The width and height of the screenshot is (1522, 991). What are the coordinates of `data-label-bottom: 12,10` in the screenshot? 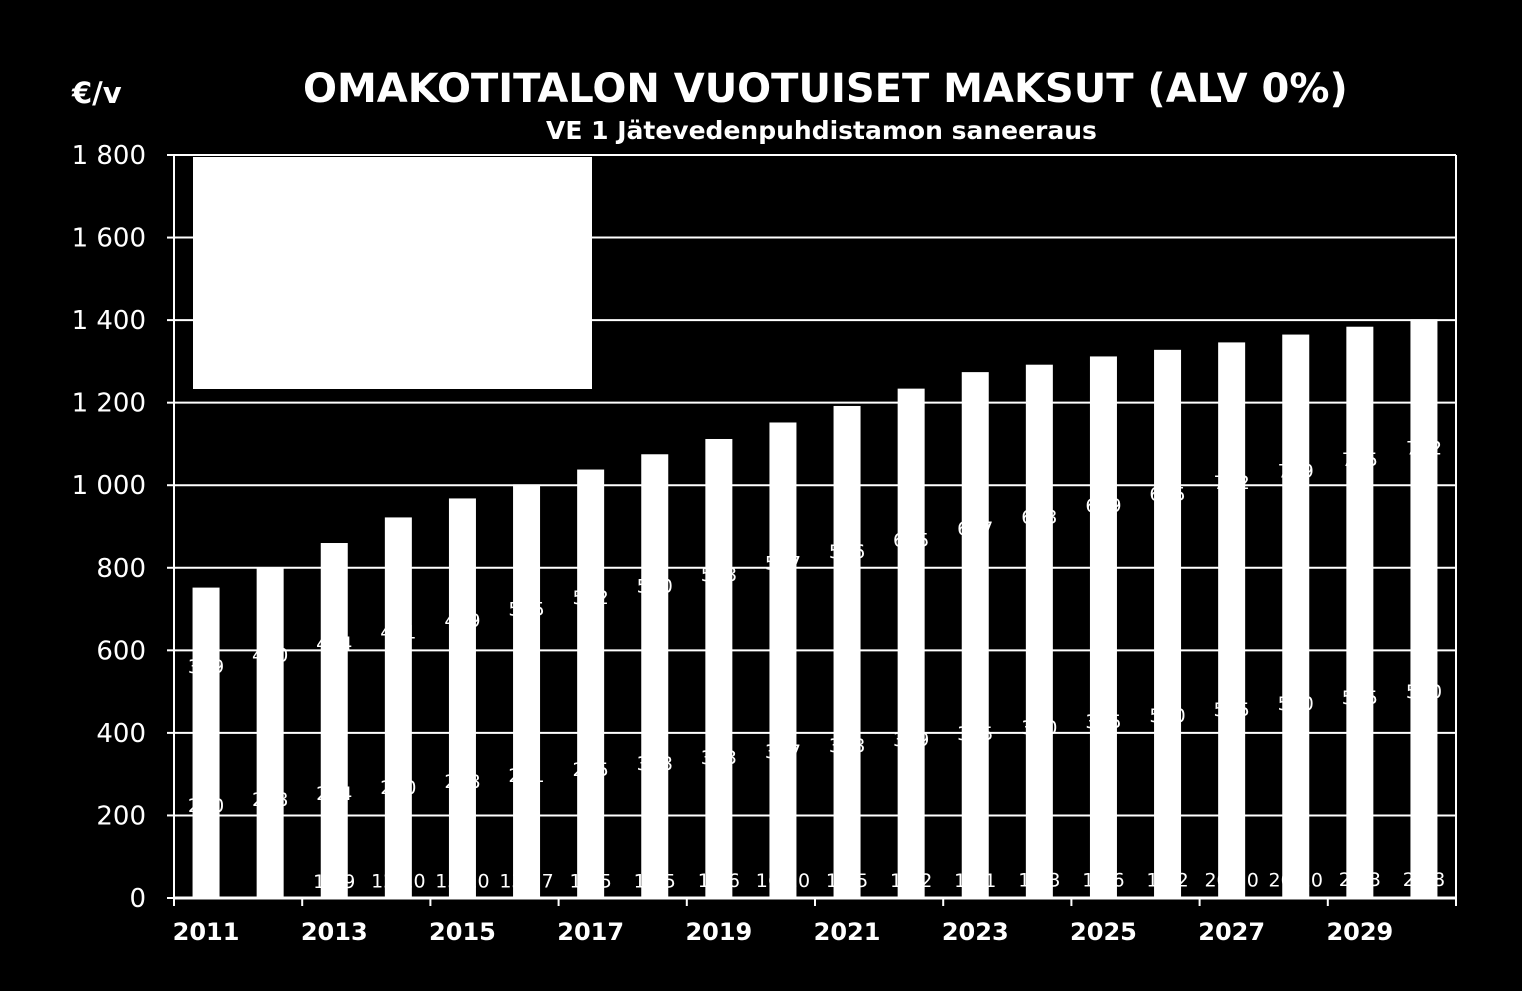 It's located at (398, 882).